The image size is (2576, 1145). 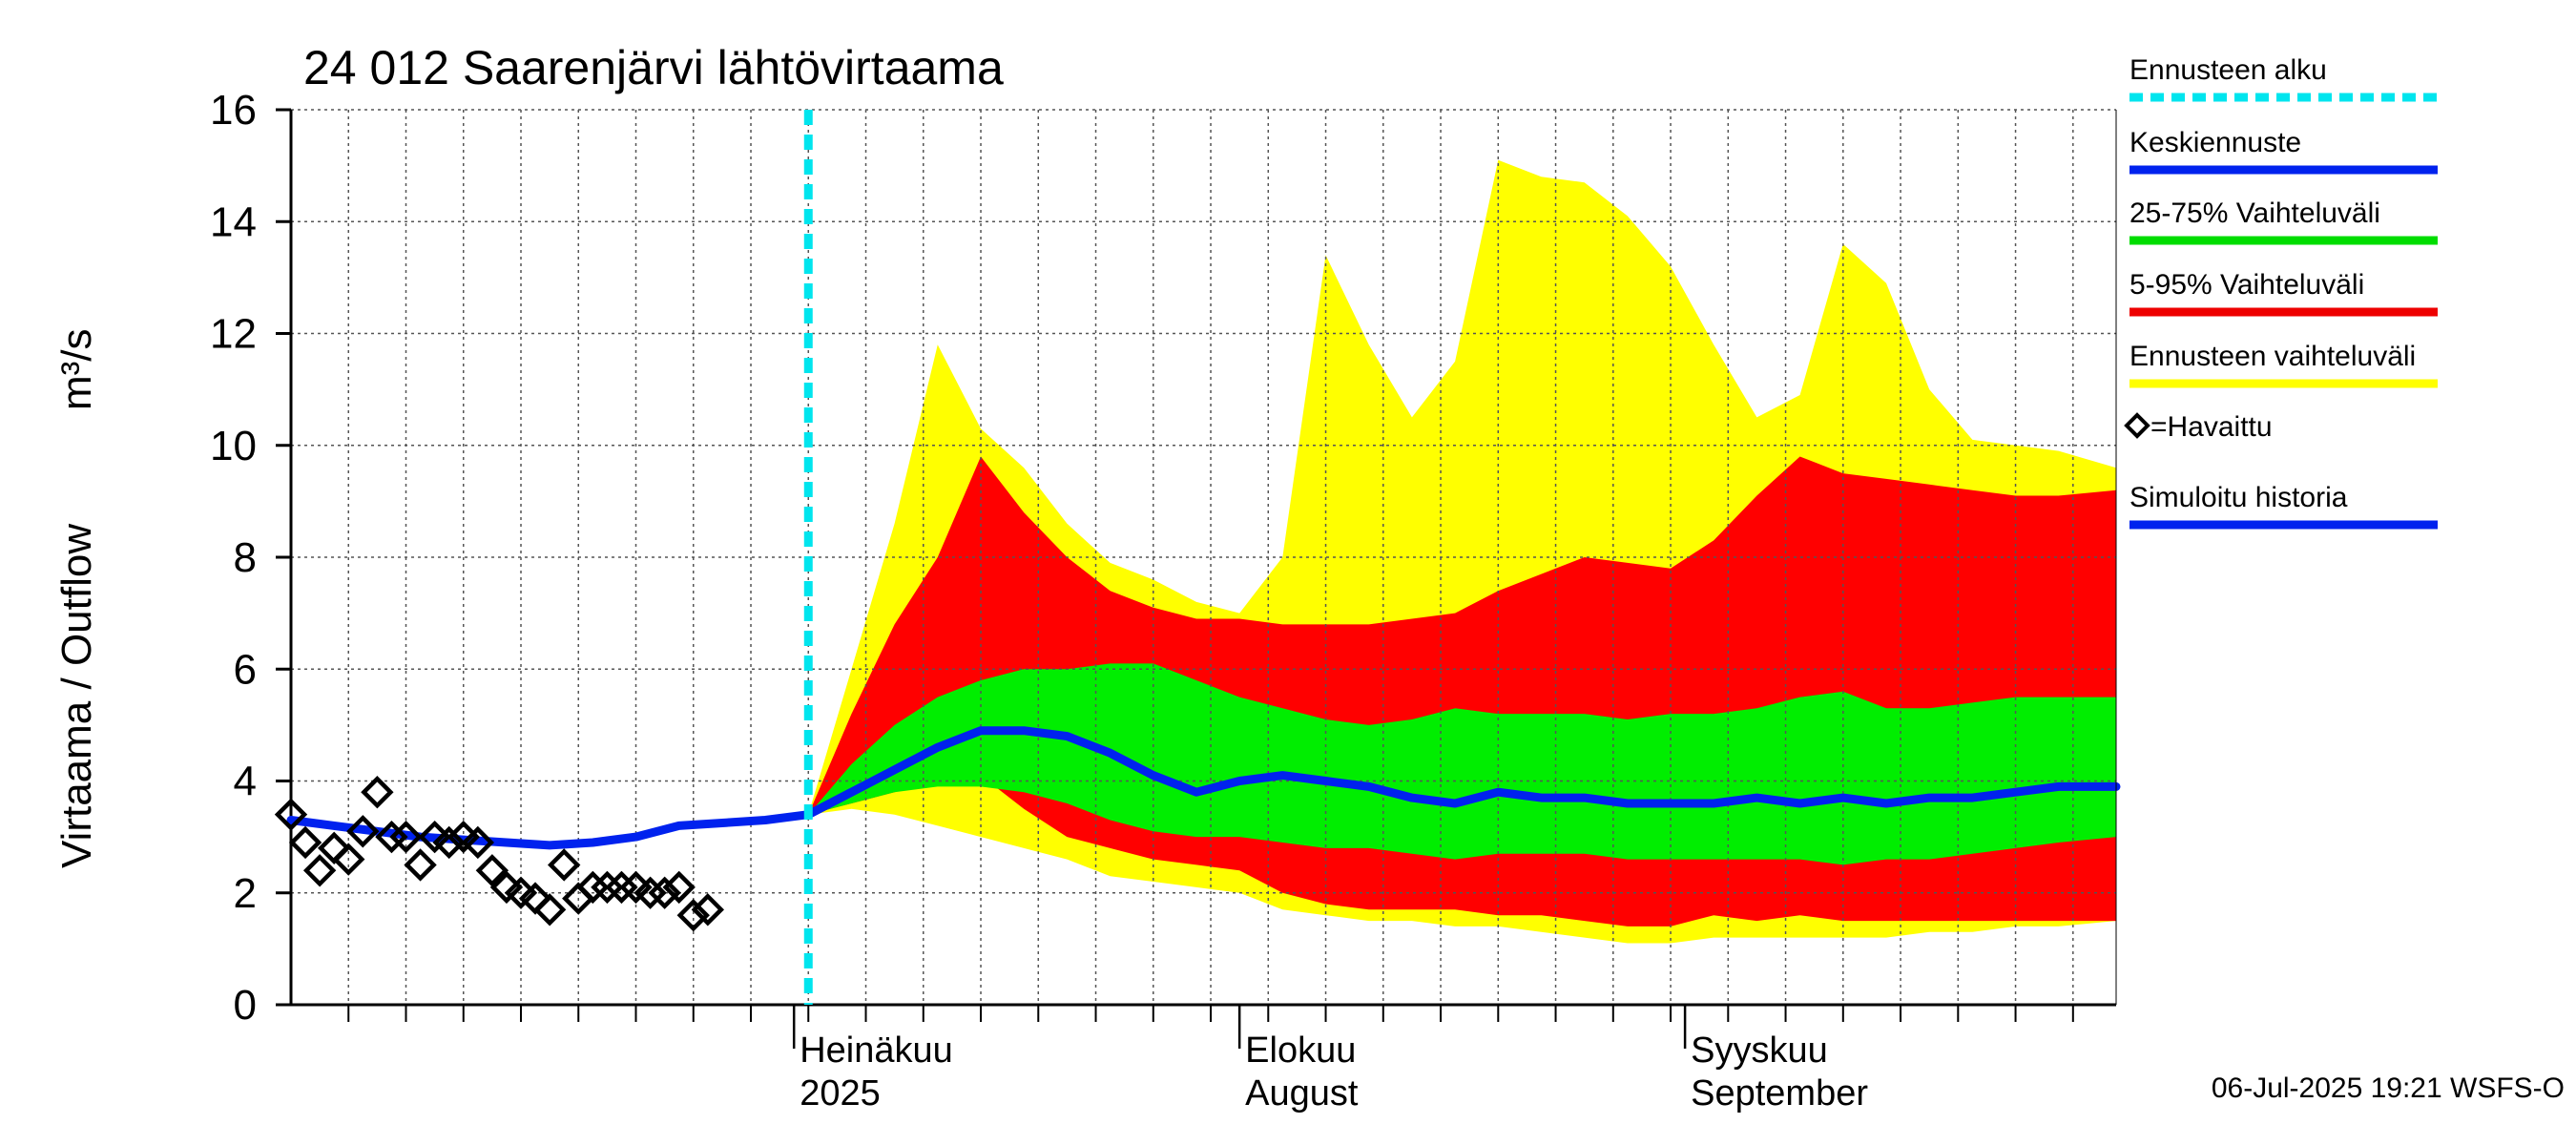 What do you see at coordinates (2228, 70) in the screenshot?
I see `legend-label: Ennusteen alku` at bounding box center [2228, 70].